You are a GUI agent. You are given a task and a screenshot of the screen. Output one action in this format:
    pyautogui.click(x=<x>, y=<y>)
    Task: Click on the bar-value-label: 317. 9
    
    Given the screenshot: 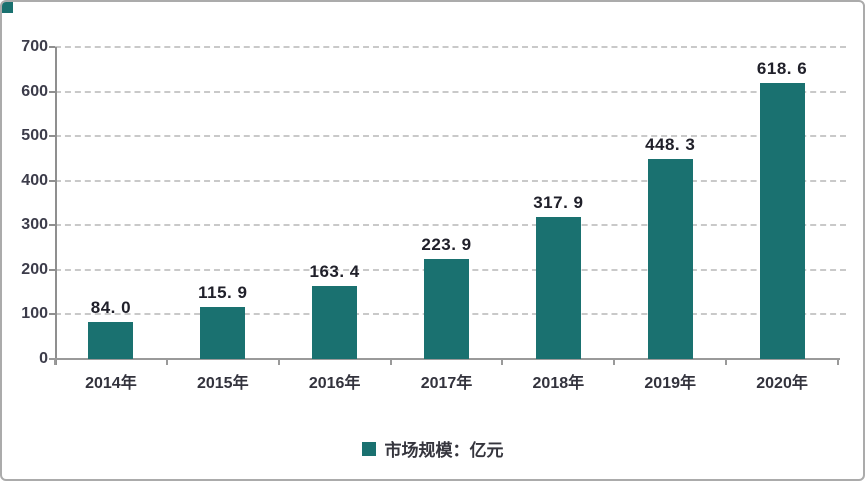 What is the action you would take?
    pyautogui.click(x=558, y=203)
    